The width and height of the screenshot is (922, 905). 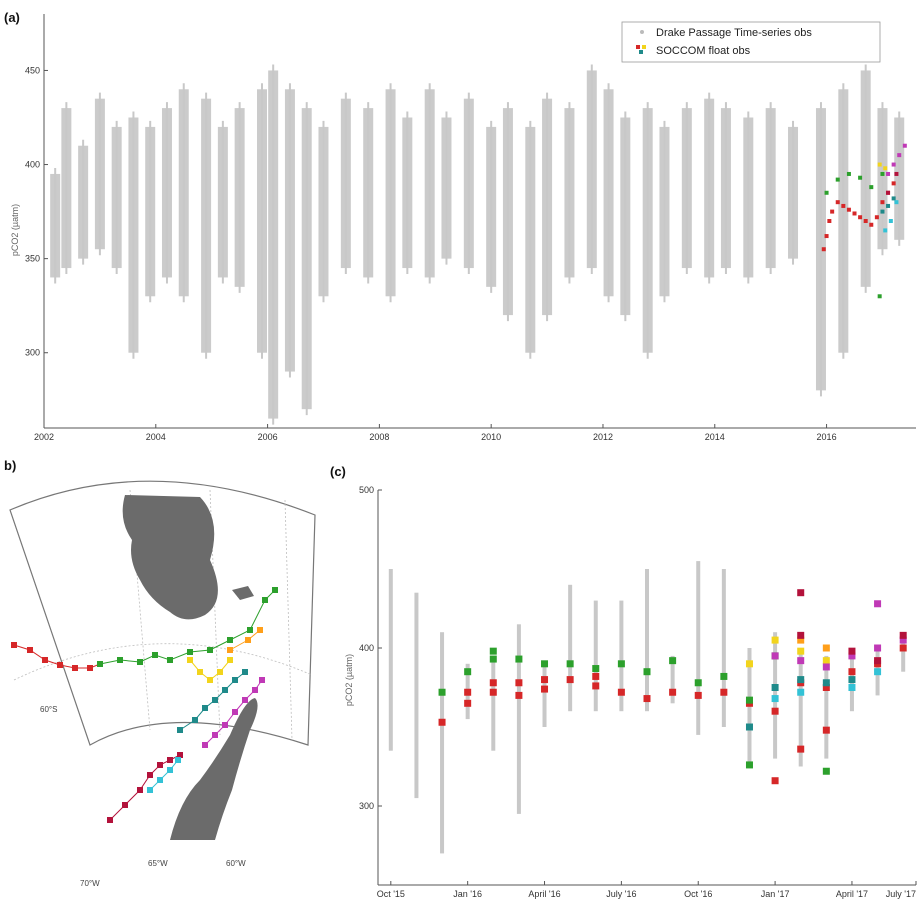 I want to click on panel-a-y-tick-label: 400, so click(x=32, y=165).